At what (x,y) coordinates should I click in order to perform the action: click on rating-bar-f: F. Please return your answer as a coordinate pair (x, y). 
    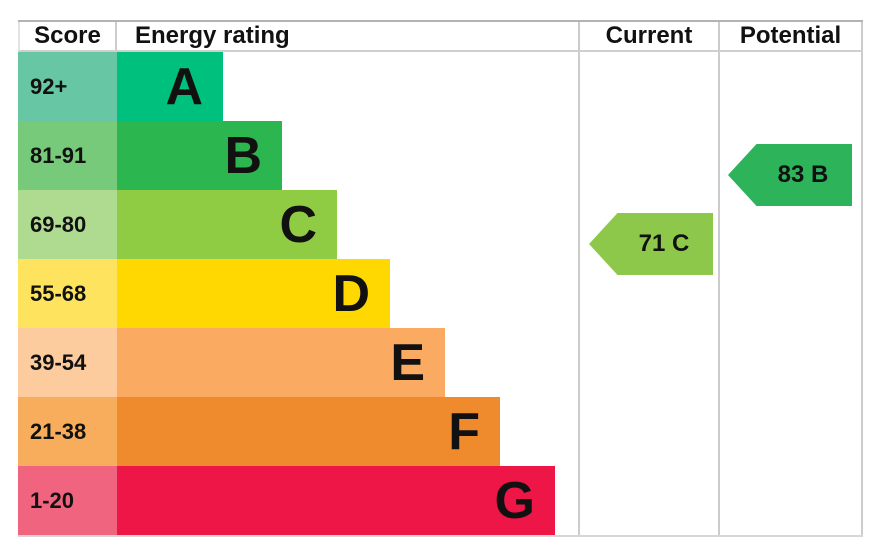
    Looking at the image, I should click on (308, 431).